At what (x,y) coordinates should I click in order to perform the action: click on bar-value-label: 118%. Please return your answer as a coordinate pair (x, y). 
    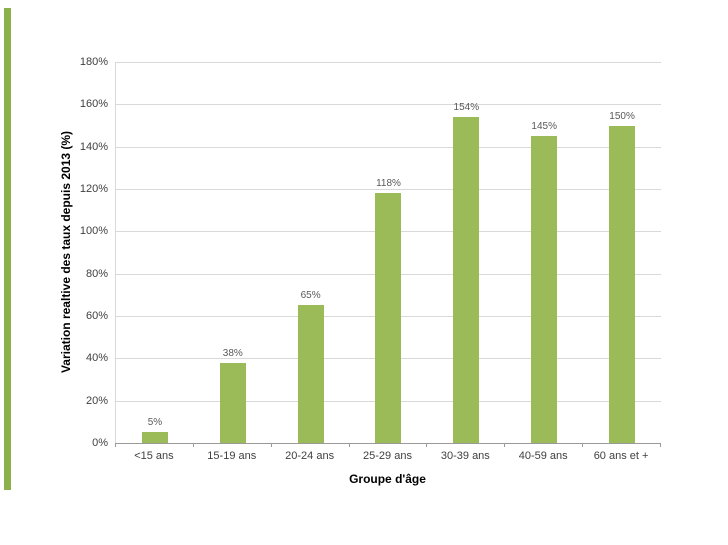
    Looking at the image, I should click on (388, 184).